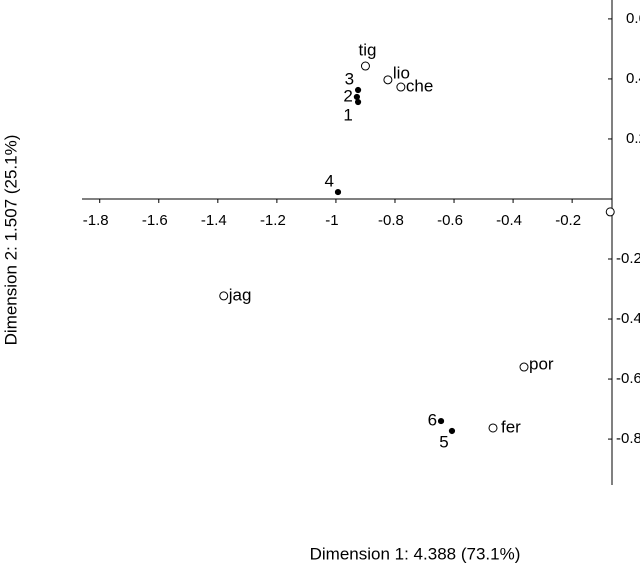 This screenshot has width=640, height=566. I want to click on y-axis-title: Dimension 2: 1.507 (25.1%), so click(10, 240).